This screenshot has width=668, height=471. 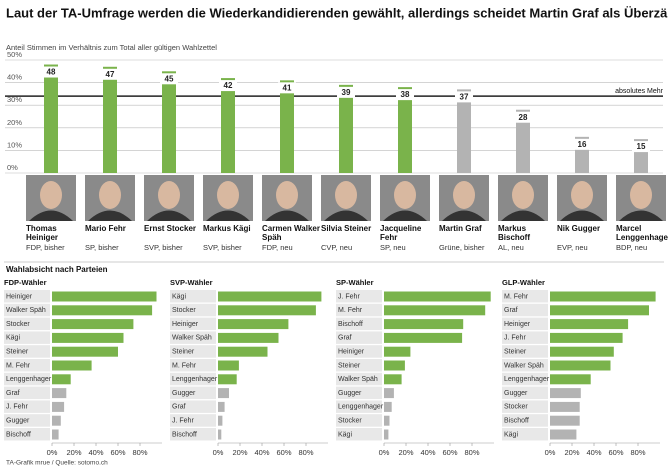 I want to click on y-tick-label: Graf, so click(x=13, y=393).